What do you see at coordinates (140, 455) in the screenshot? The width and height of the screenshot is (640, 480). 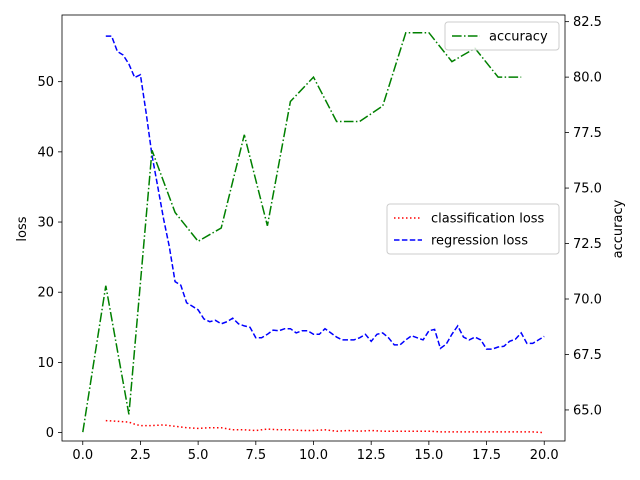 I see `x-tick-label: 2.5` at bounding box center [140, 455].